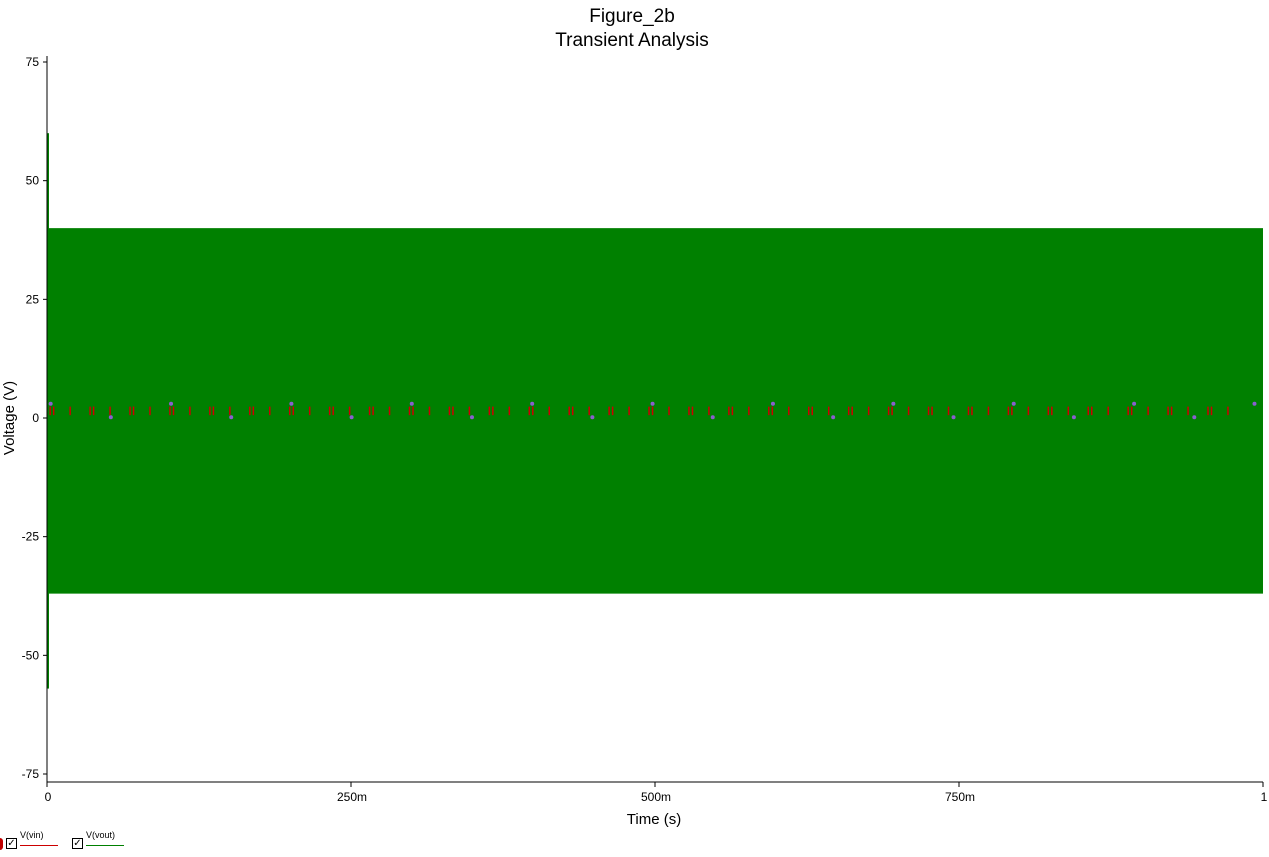 The height and width of the screenshot is (857, 1269). Describe the element at coordinates (39, 845) in the screenshot. I see `legend-swatch-vin` at that location.